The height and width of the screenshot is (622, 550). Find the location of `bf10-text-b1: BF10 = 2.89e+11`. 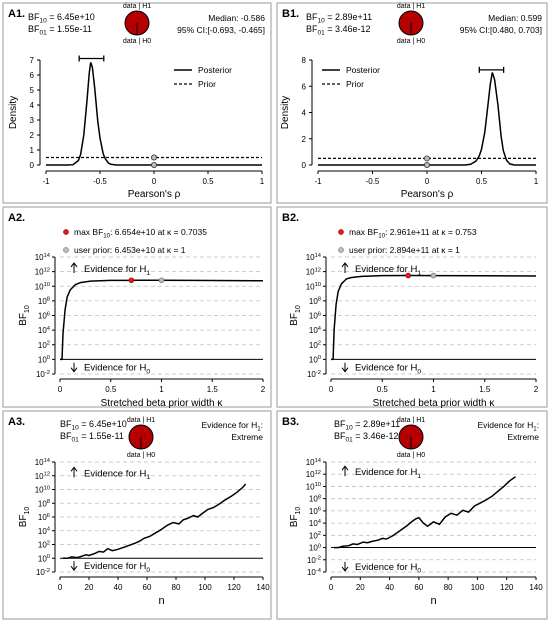

bf10-text-b1: BF10 = 2.89e+11 is located at coordinates (339, 18).